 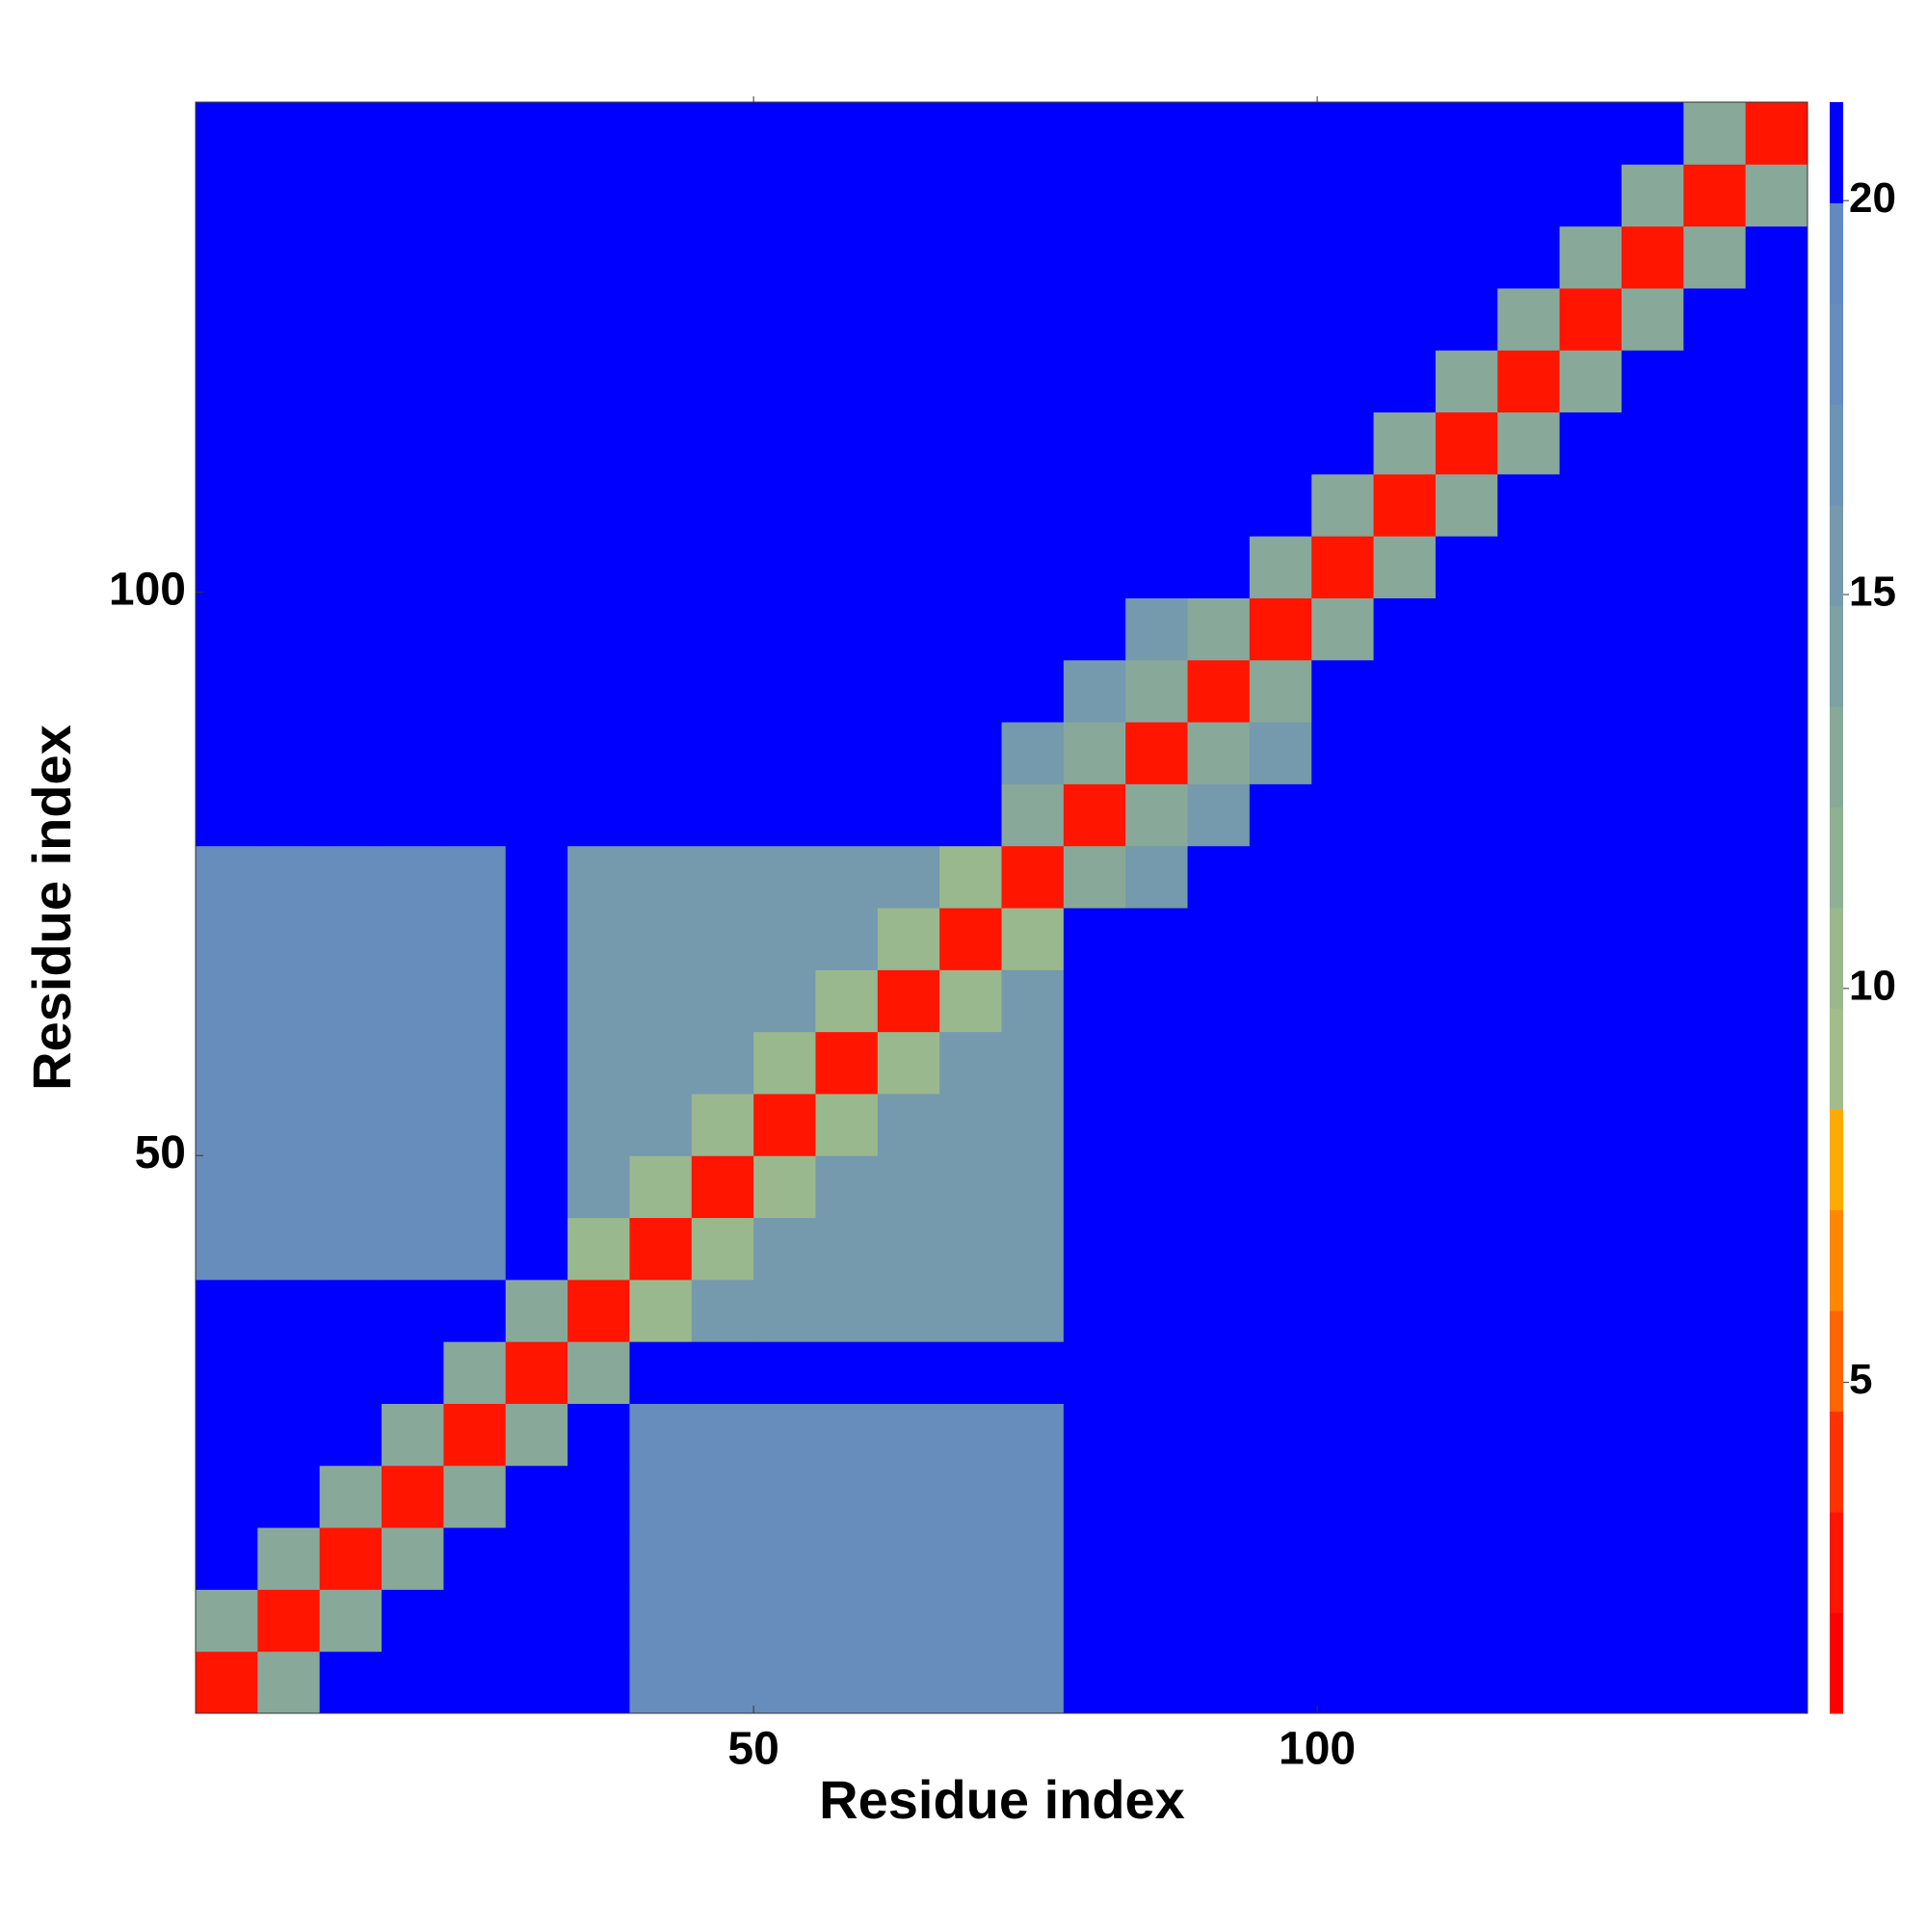 What do you see at coordinates (51, 908) in the screenshot?
I see `y-axis-title: Residue index` at bounding box center [51, 908].